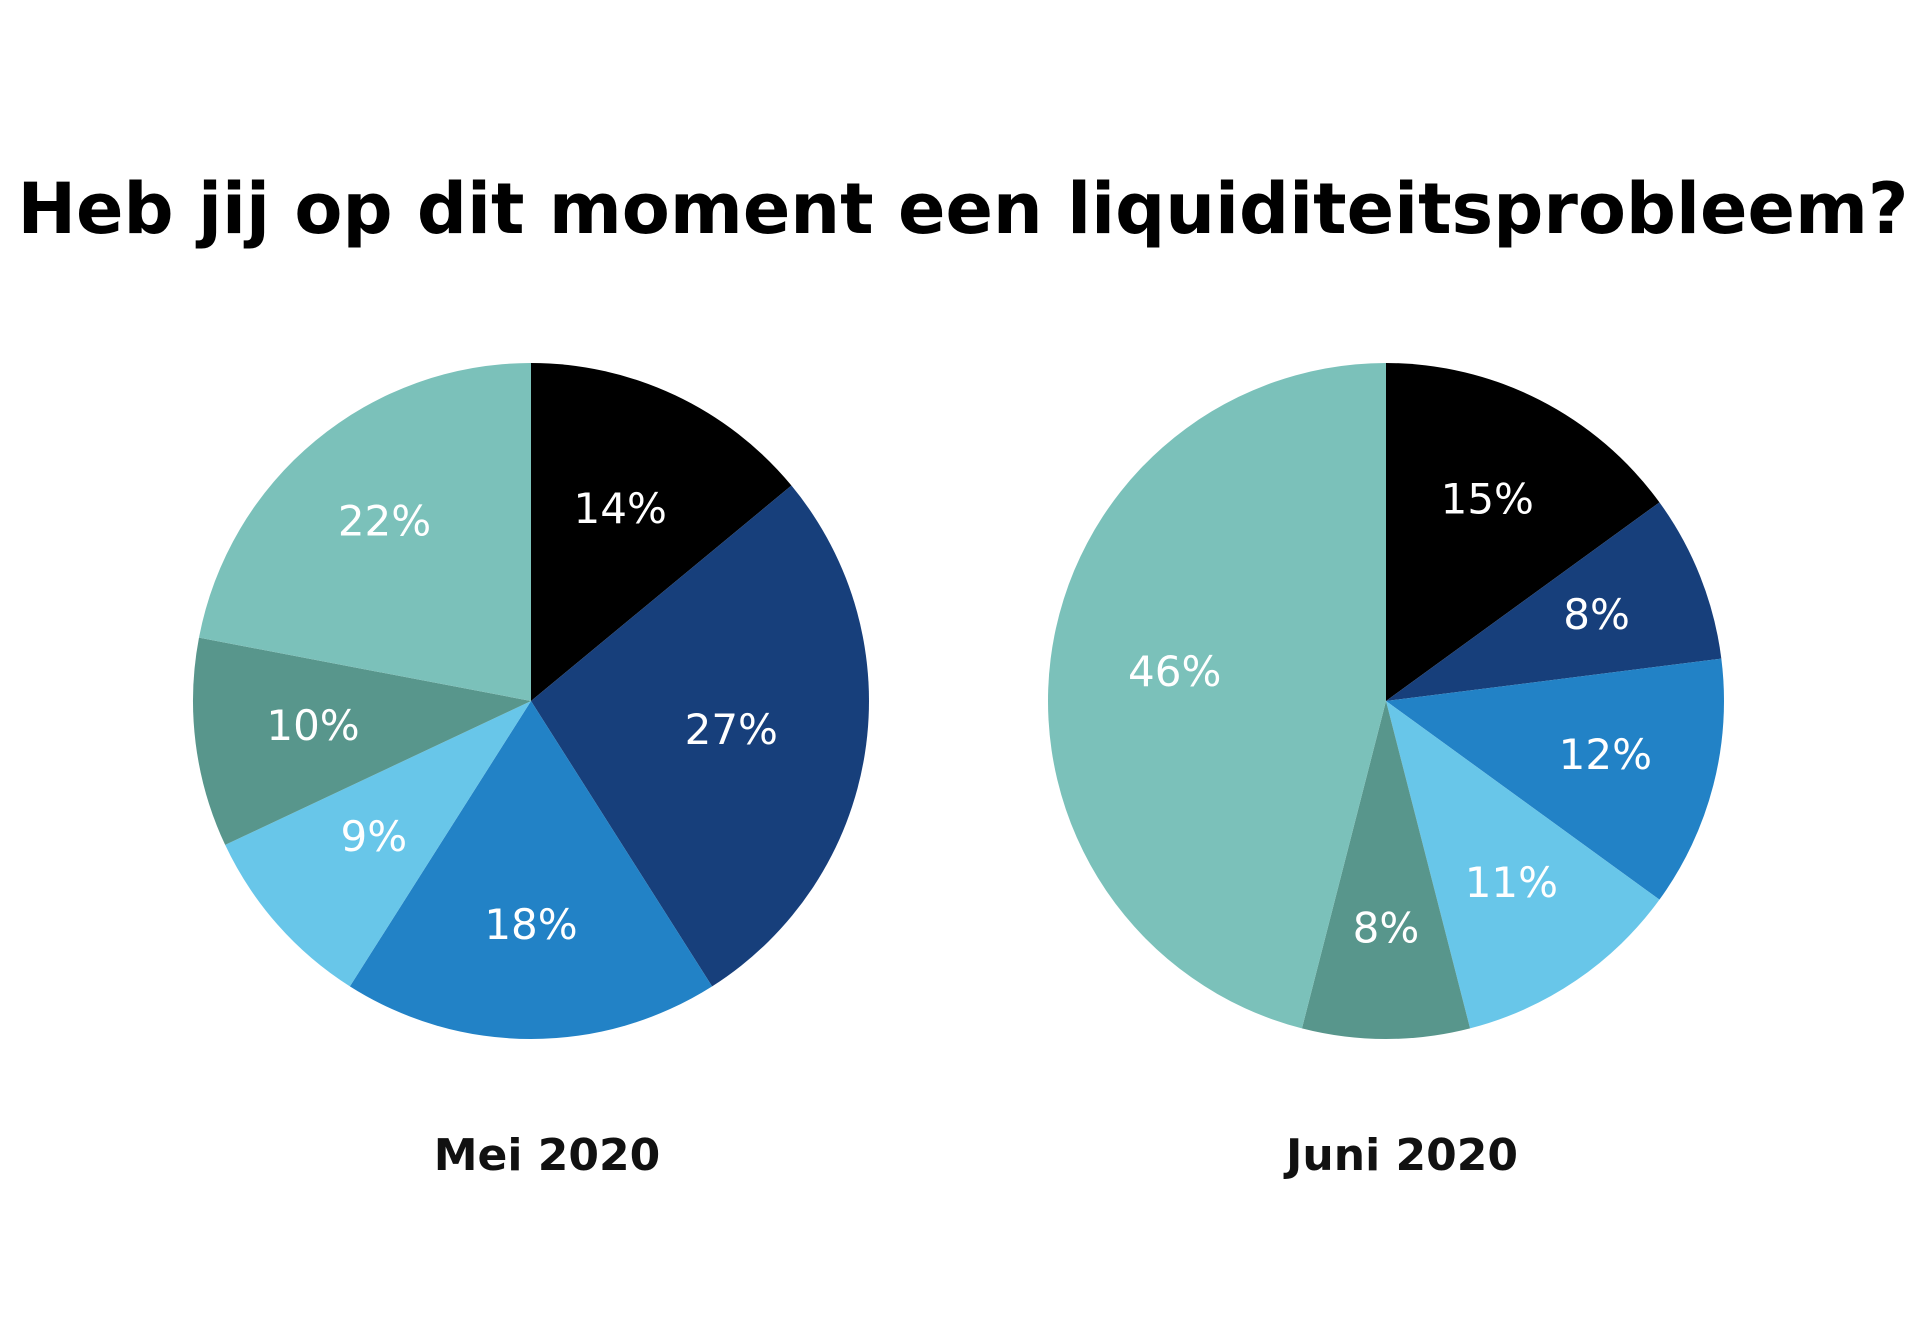 This screenshot has height=1341, width=1926. Describe the element at coordinates (1487, 499) in the screenshot. I see `slice-label: 15%` at that location.